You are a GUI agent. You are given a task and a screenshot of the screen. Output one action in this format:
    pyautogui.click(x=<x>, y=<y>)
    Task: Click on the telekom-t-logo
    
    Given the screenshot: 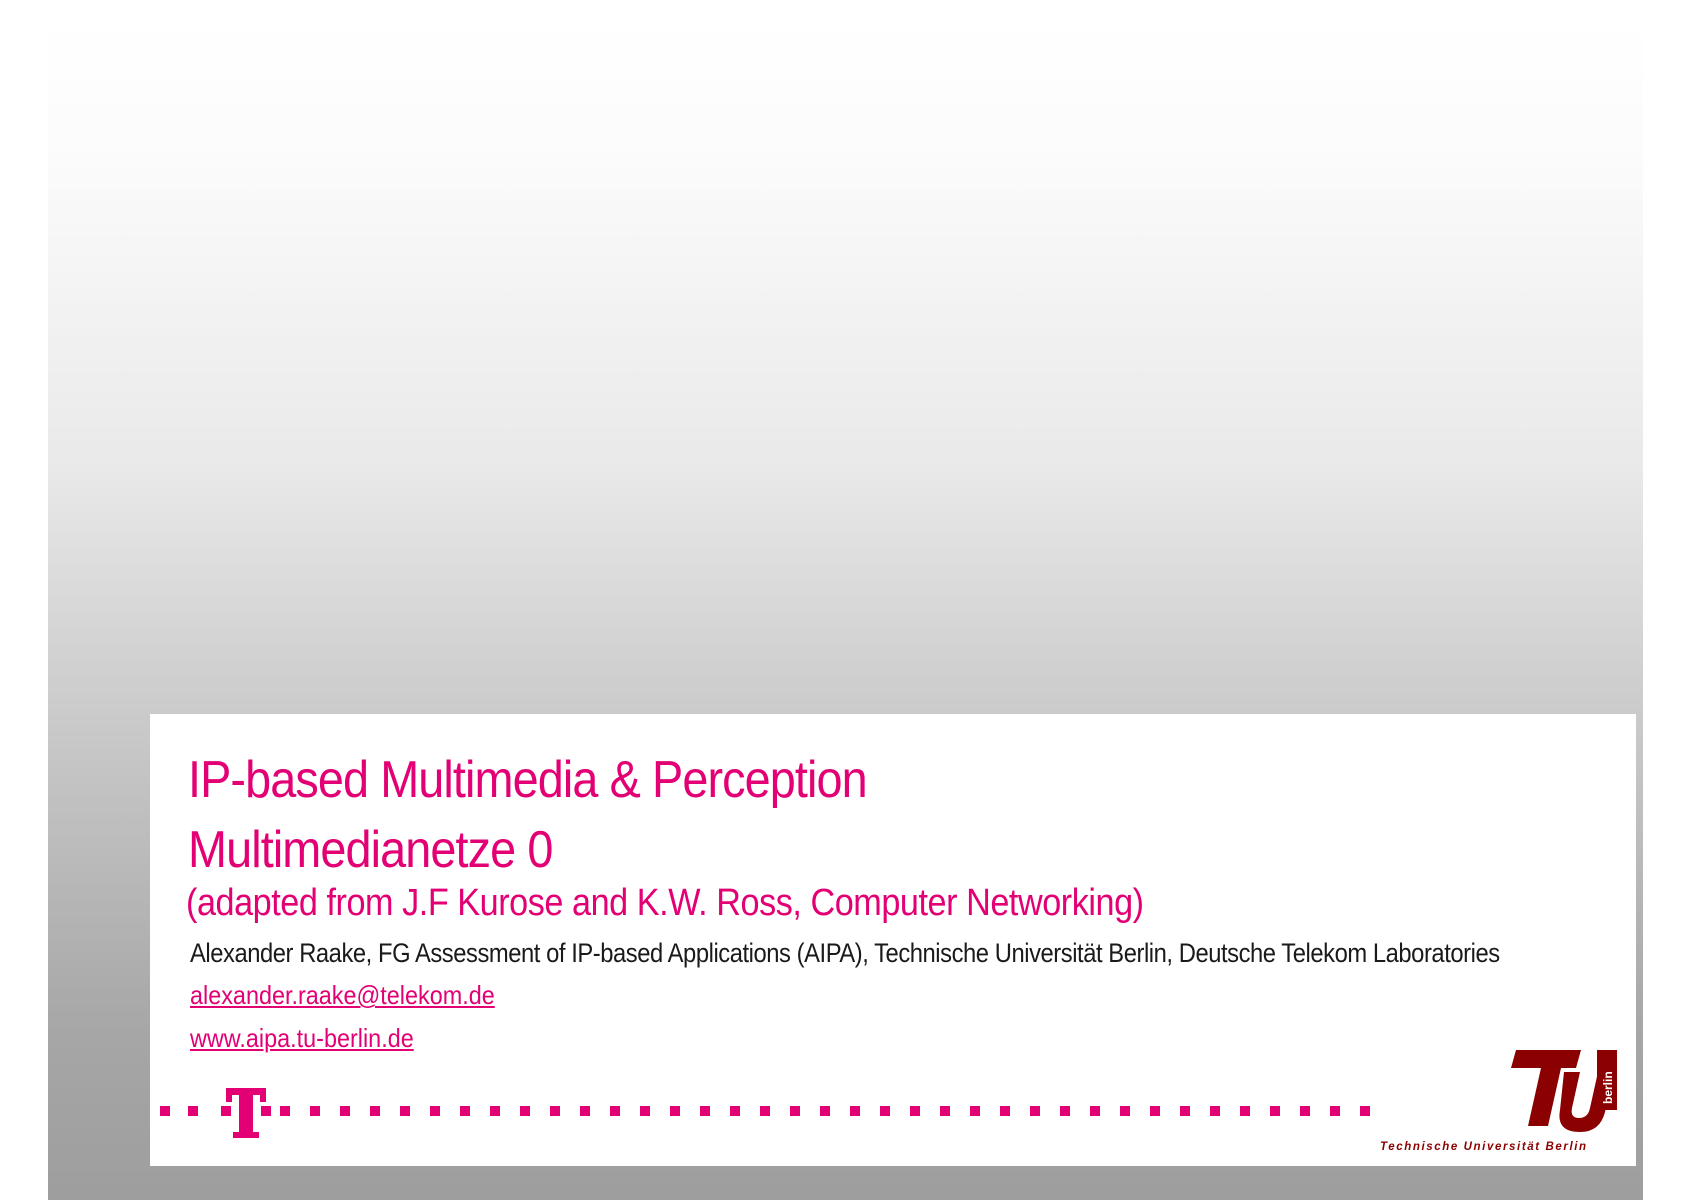 What is the action you would take?
    pyautogui.click(x=765, y=1113)
    